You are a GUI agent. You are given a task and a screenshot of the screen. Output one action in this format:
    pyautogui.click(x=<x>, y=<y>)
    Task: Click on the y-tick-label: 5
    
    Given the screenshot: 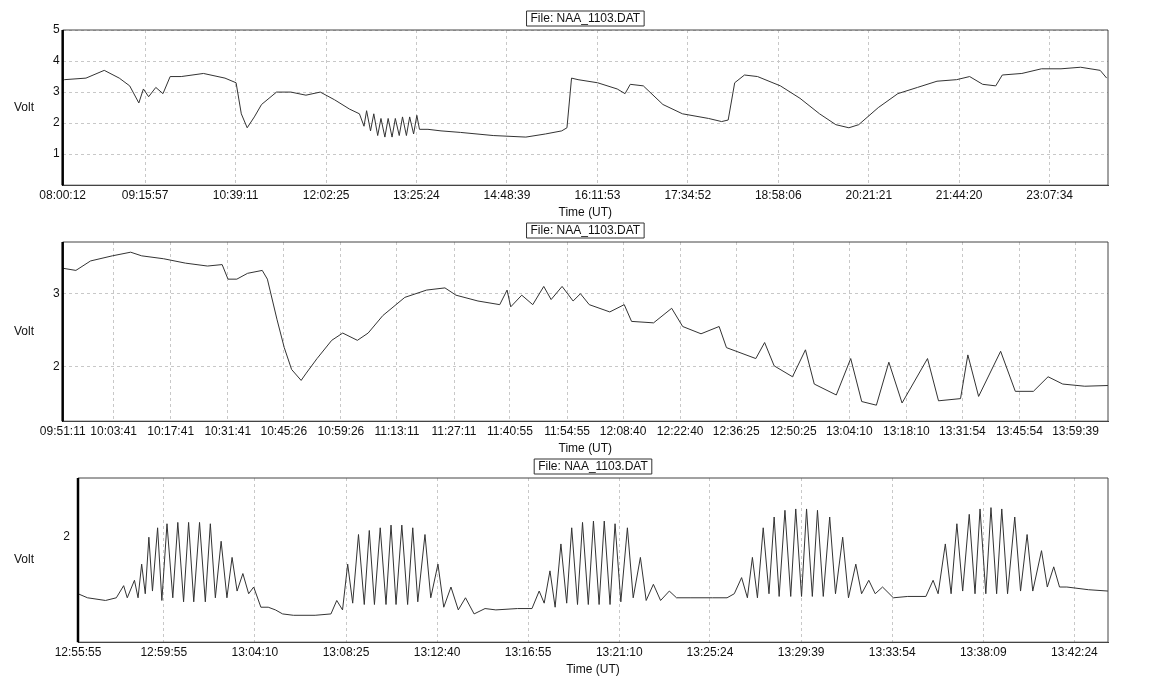 What is the action you would take?
    pyautogui.click(x=56, y=29)
    